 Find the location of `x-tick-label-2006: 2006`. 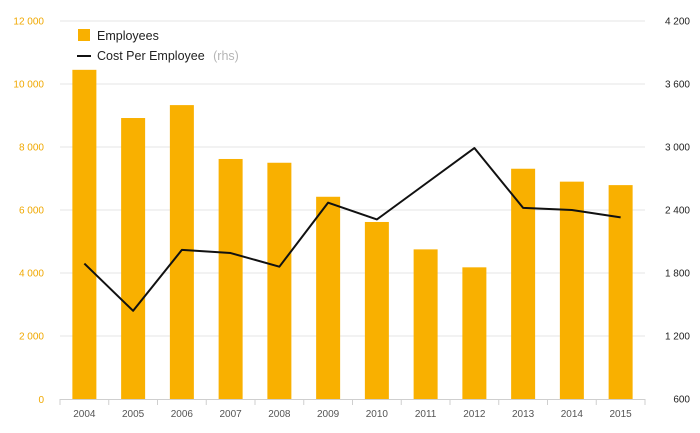

x-tick-label-2006: 2006 is located at coordinates (182, 414).